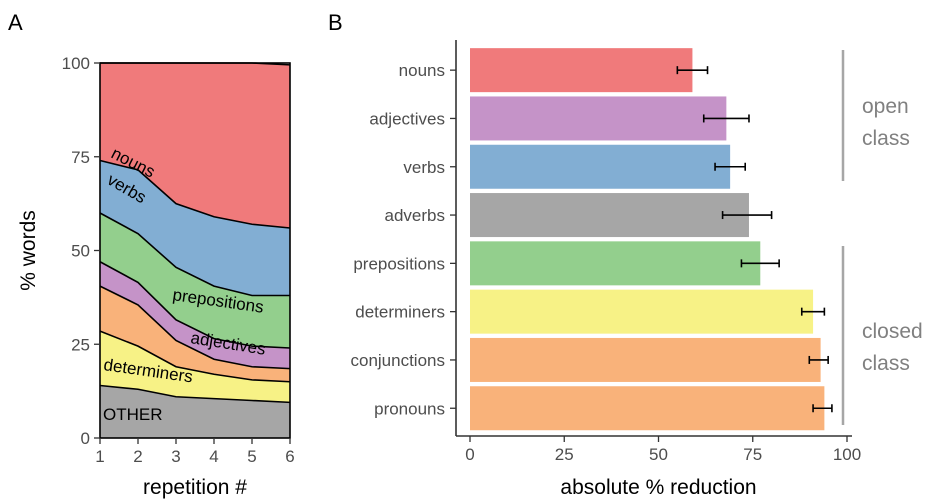 This screenshot has width=937, height=500. What do you see at coordinates (642, 311) in the screenshot?
I see `bar-determiners` at bounding box center [642, 311].